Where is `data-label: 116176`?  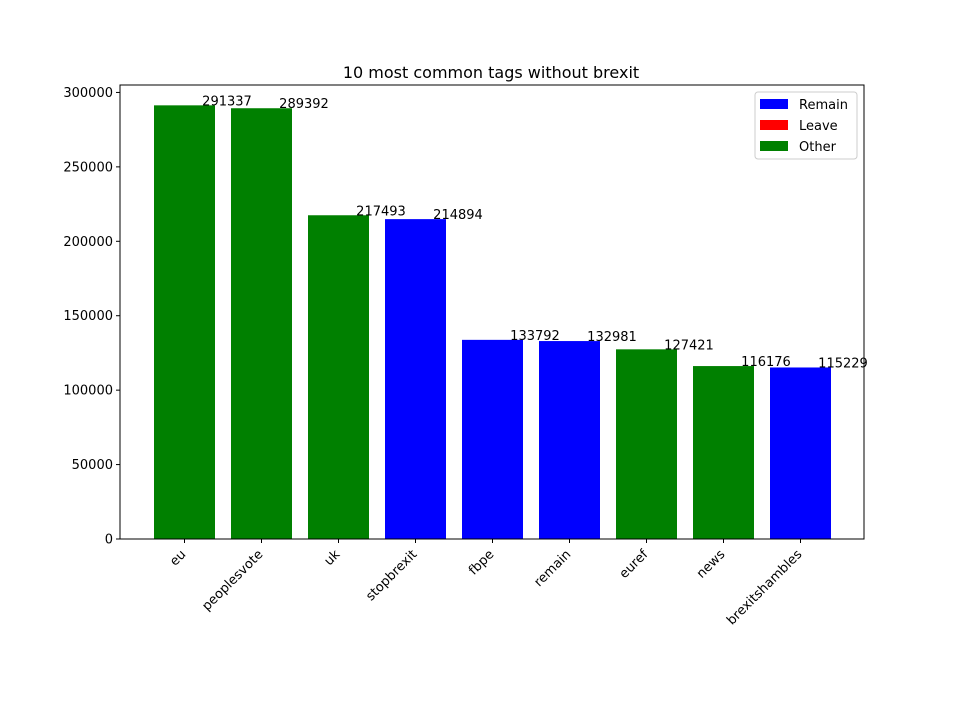
data-label: 116176 is located at coordinates (766, 362).